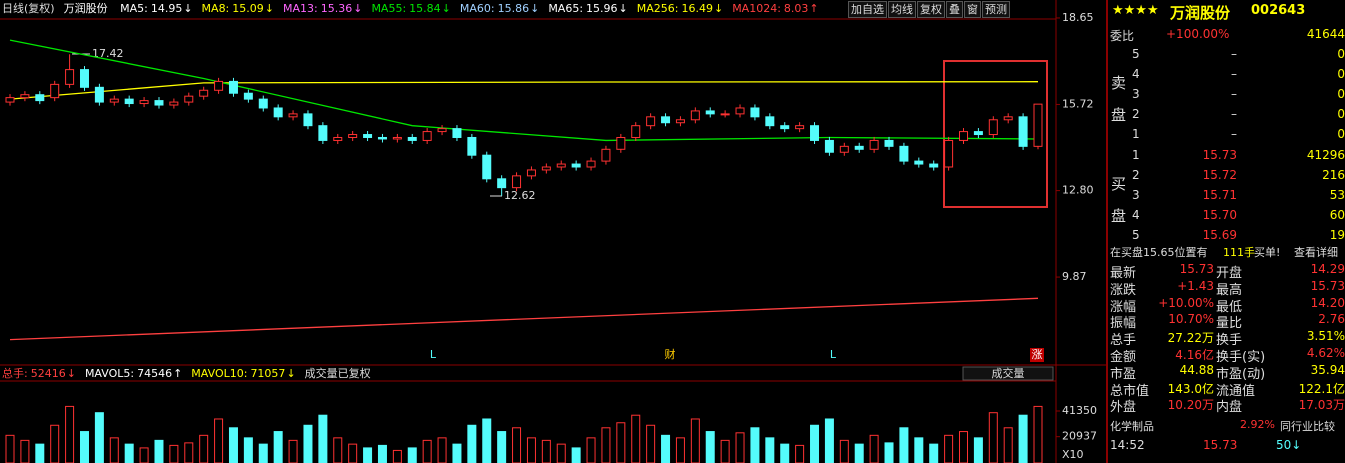 The height and width of the screenshot is (463, 1345). What do you see at coordinates (238, 8) in the screenshot?
I see `legend-item: MA8: 15.09↓` at bounding box center [238, 8].